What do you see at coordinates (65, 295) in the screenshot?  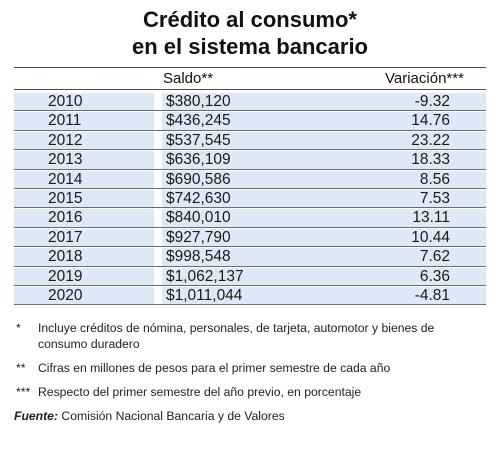 I see `year-cell: 2020` at bounding box center [65, 295].